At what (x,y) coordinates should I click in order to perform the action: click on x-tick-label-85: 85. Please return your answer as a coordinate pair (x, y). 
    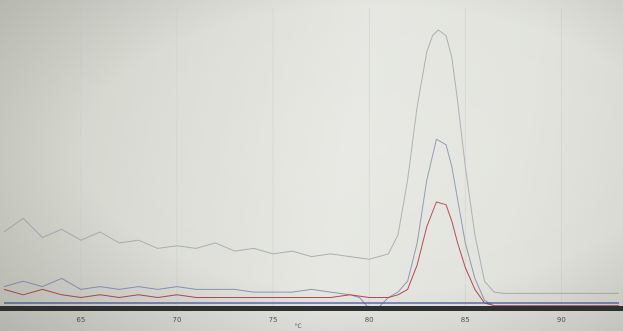
    Looking at the image, I should click on (465, 320).